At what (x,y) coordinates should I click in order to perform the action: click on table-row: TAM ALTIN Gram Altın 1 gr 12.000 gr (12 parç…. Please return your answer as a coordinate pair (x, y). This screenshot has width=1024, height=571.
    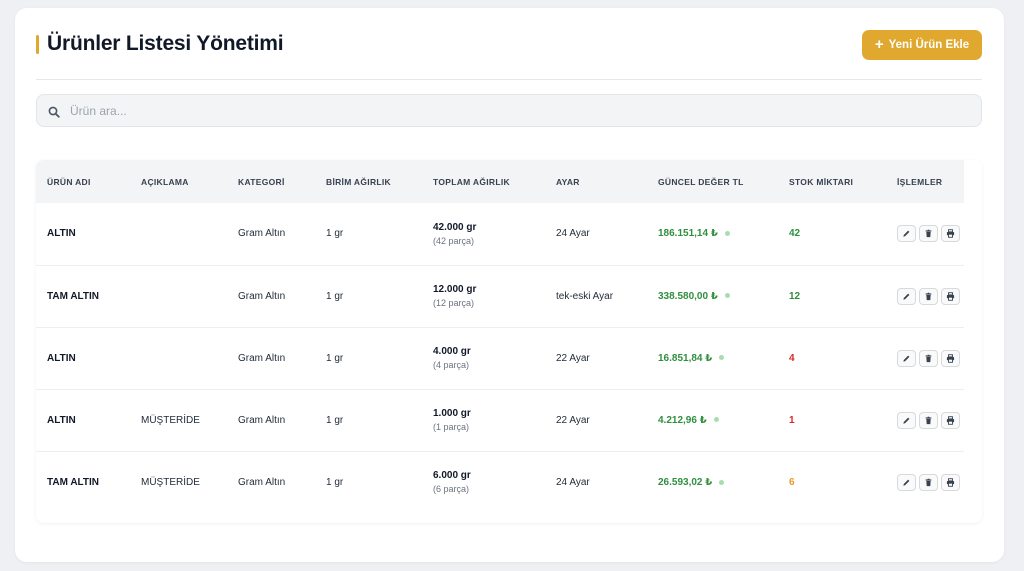
    Looking at the image, I should click on (500, 296).